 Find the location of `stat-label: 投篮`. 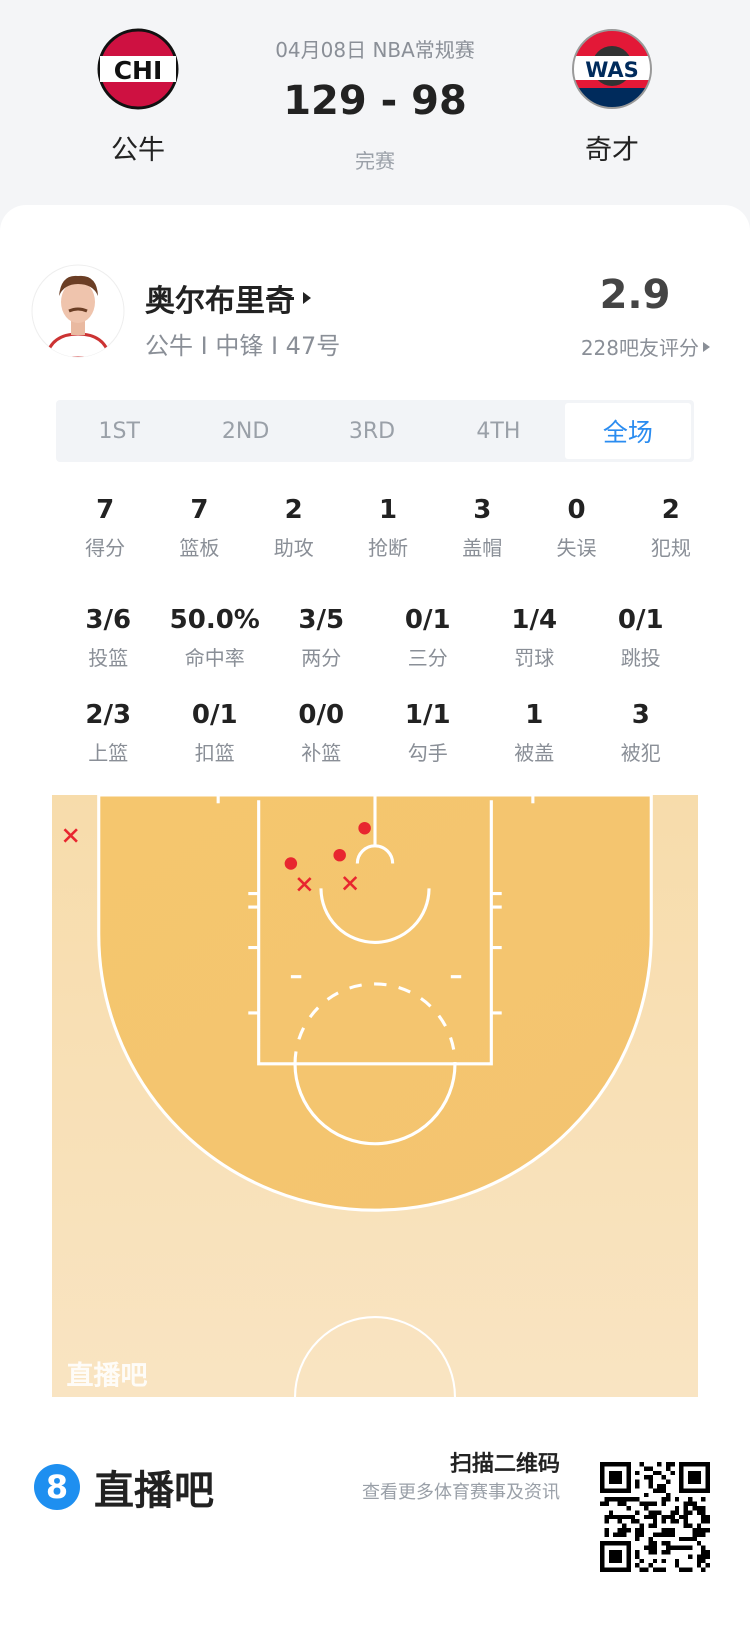

stat-label: 投篮 is located at coordinates (108, 658).